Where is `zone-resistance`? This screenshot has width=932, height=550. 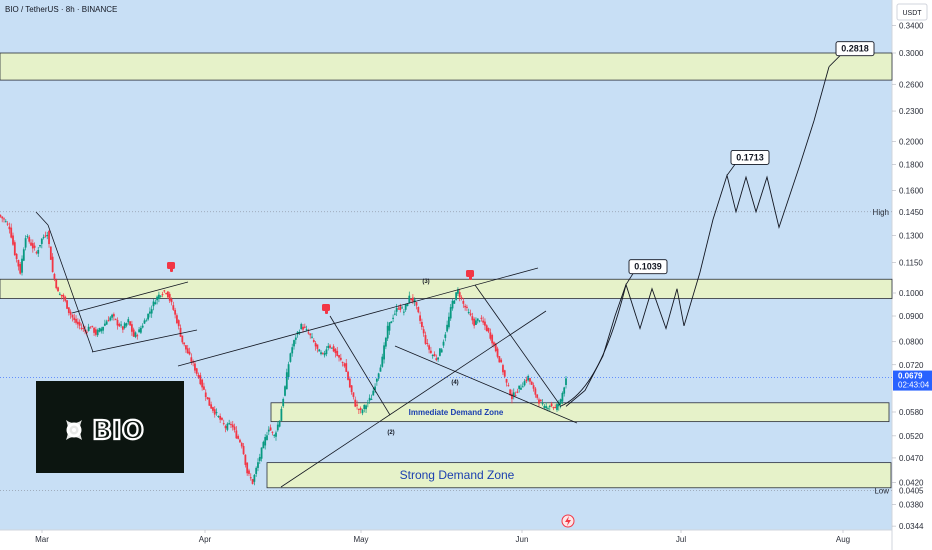
zone-resistance is located at coordinates (446, 288).